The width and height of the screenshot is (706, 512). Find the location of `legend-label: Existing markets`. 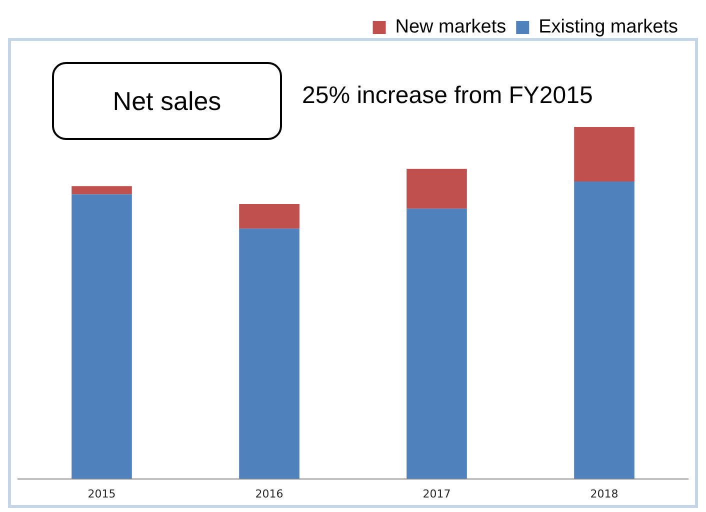

legend-label: Existing markets is located at coordinates (608, 27).